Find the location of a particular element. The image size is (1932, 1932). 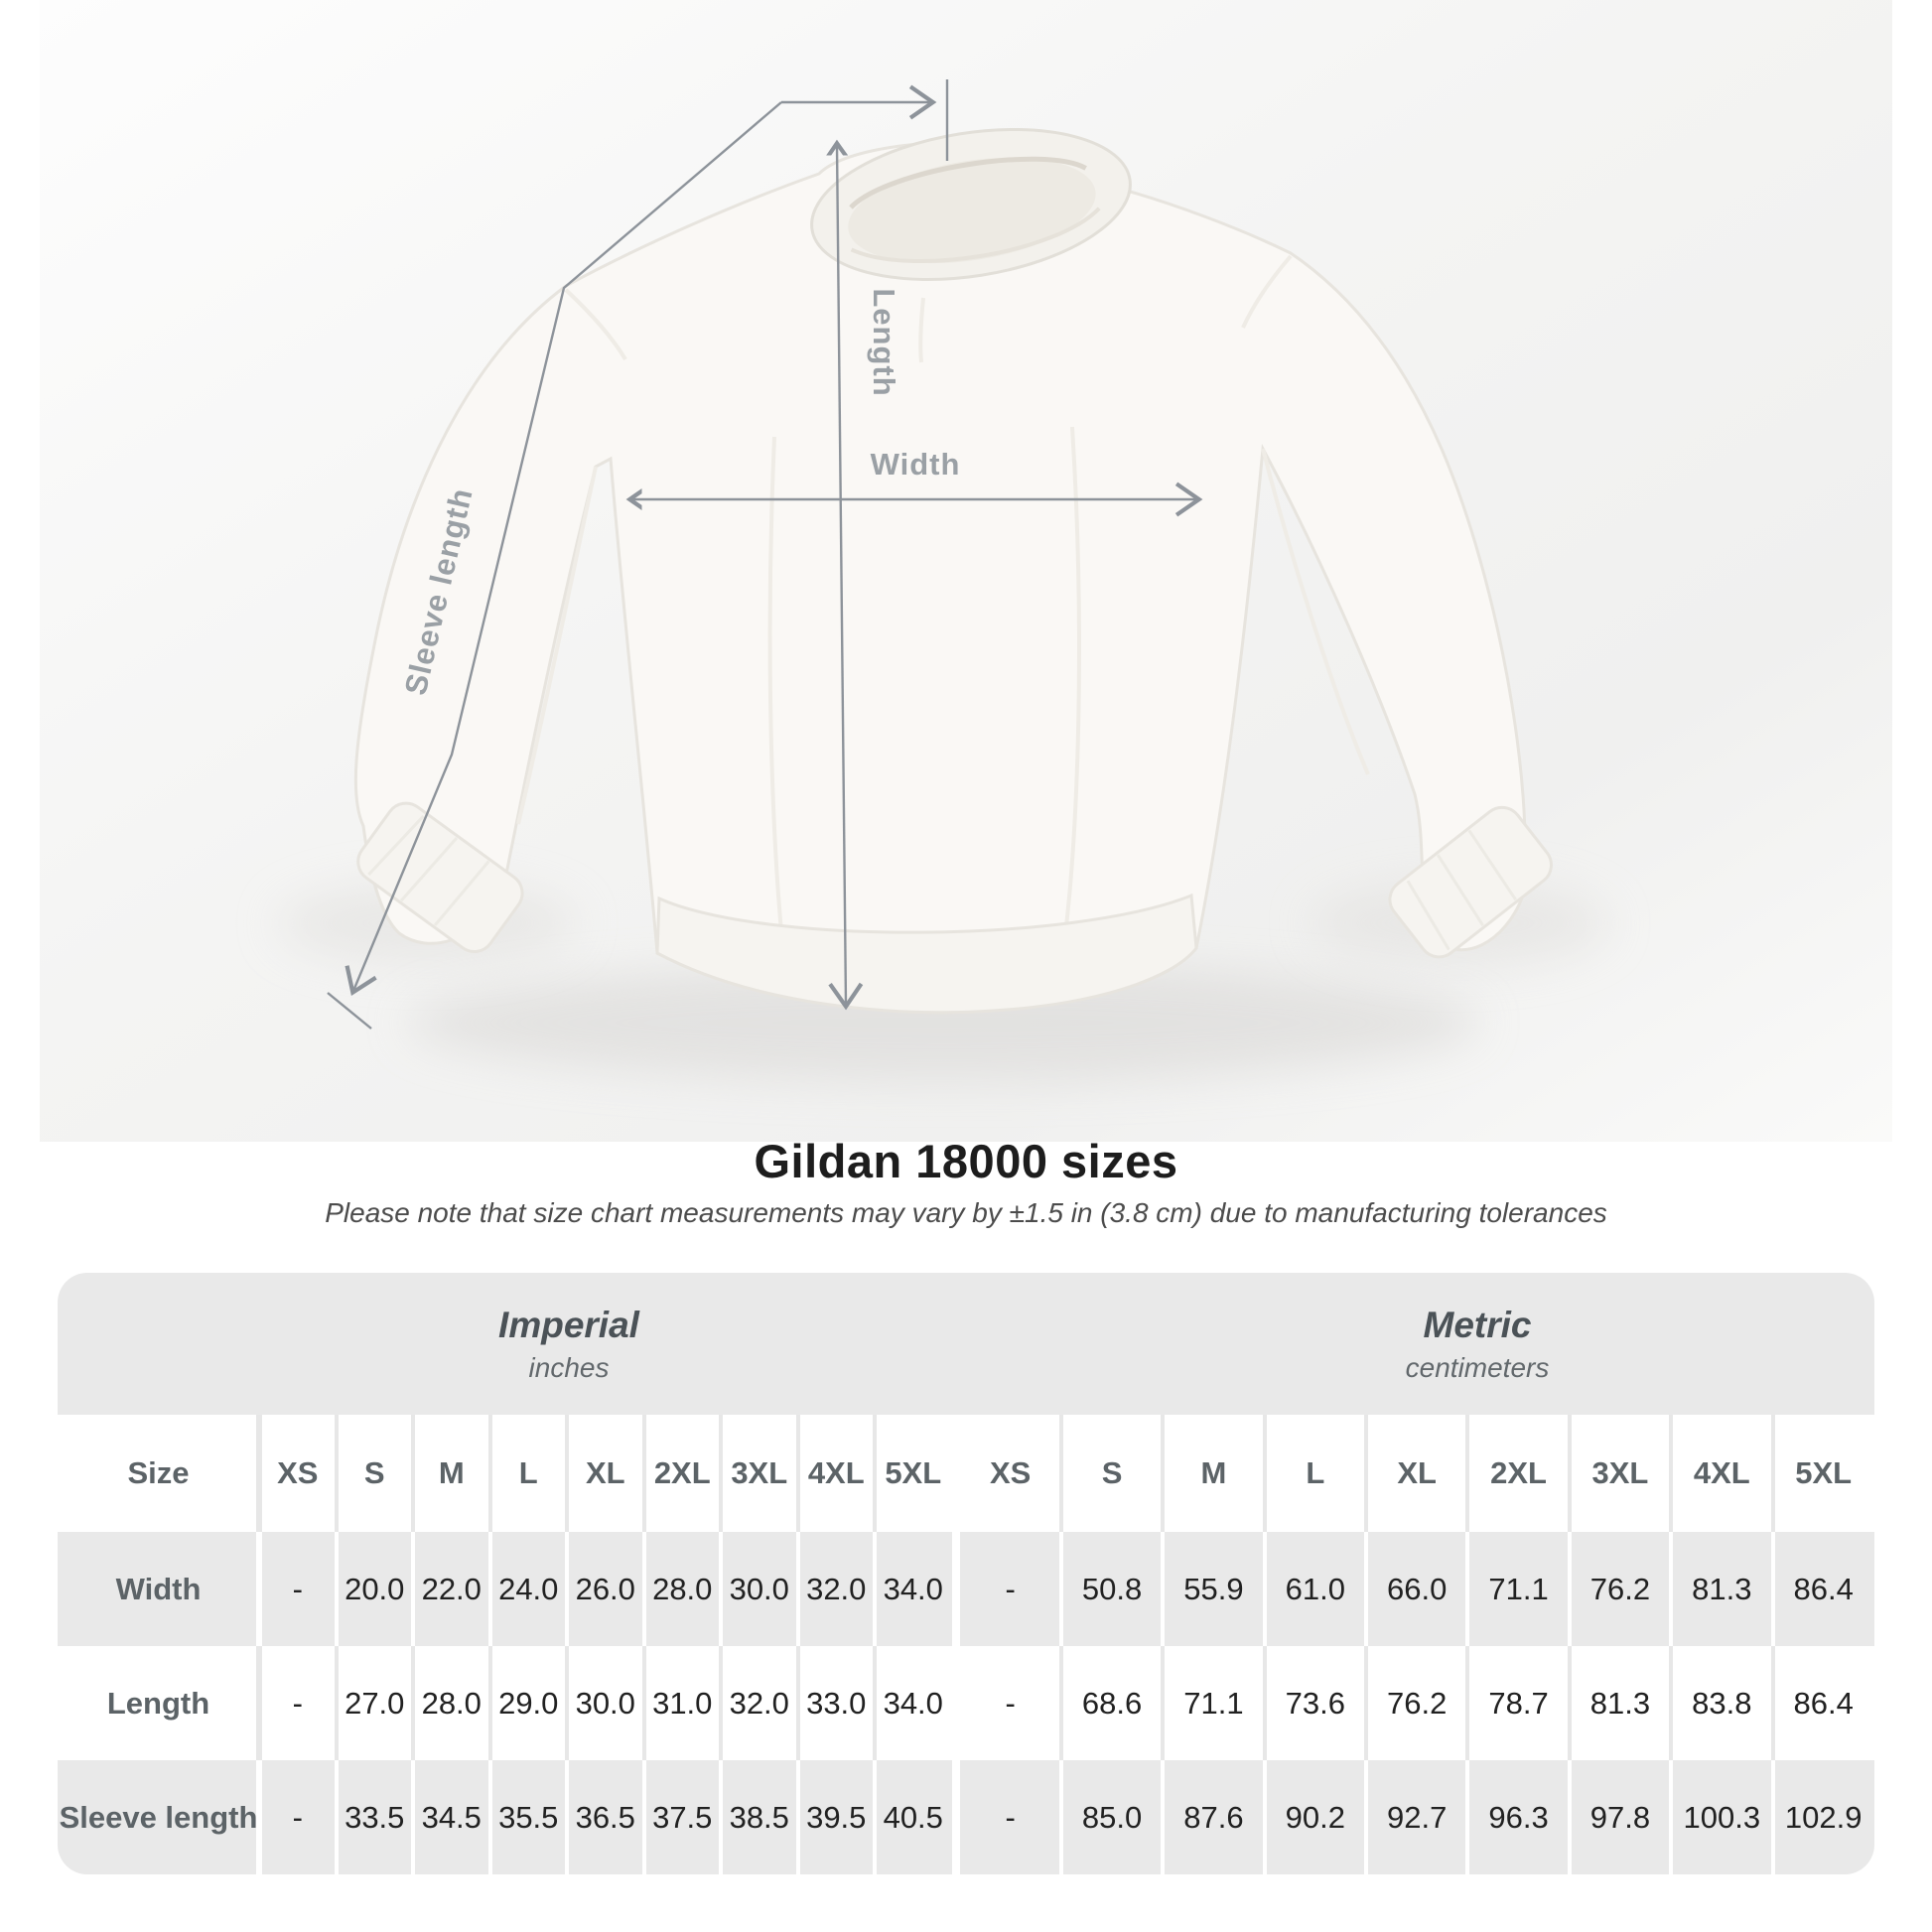

metric-label: Metric is located at coordinates (1478, 1324).